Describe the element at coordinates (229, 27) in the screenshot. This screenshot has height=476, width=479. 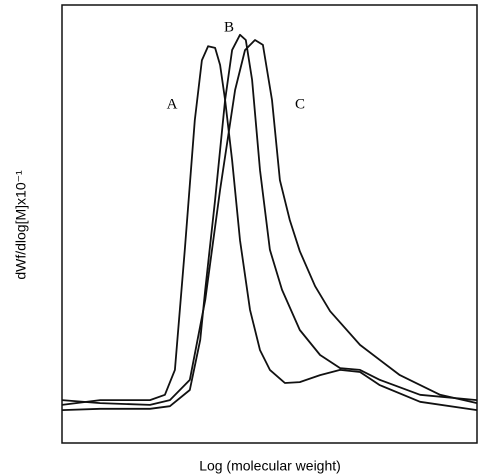
I see `curve-label: B` at that location.